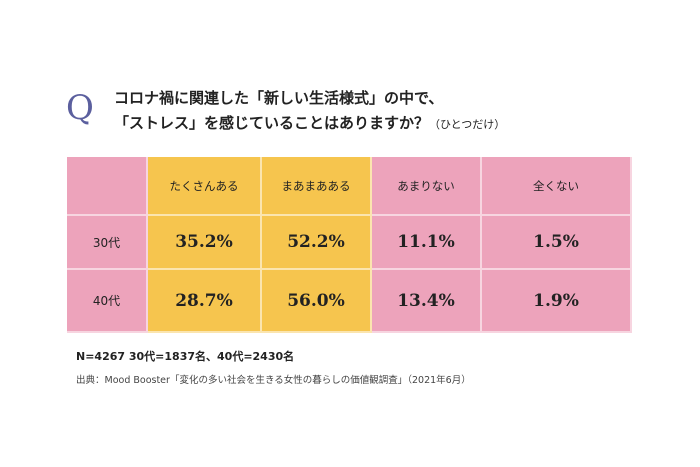 The image size is (700, 467). Describe the element at coordinates (557, 186) in the screenshot. I see `col-header: 全くない` at that location.